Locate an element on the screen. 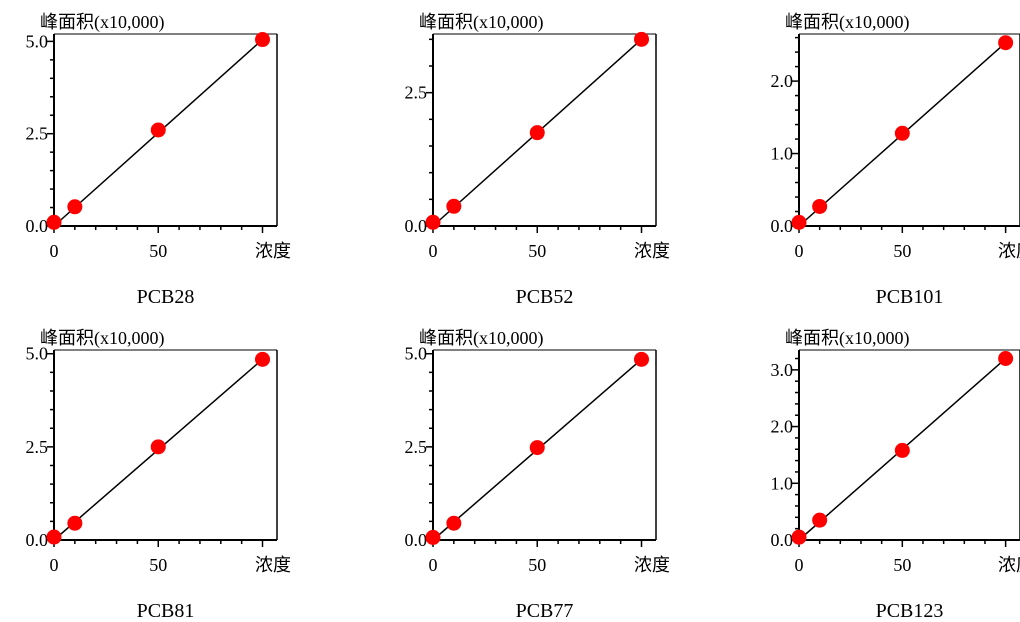  y-tick-label: 3.0 is located at coordinates (782, 370).